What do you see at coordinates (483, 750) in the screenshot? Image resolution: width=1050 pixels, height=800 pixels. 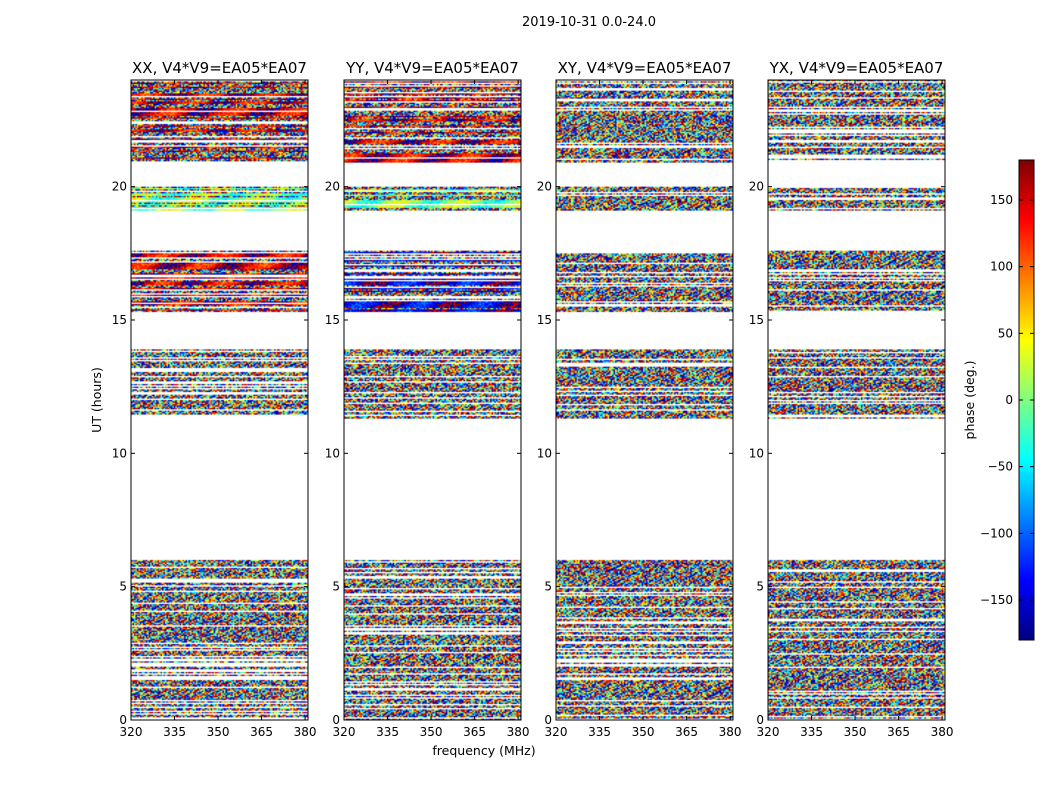 I see `x-axis-label: frequency (MHz)` at bounding box center [483, 750].